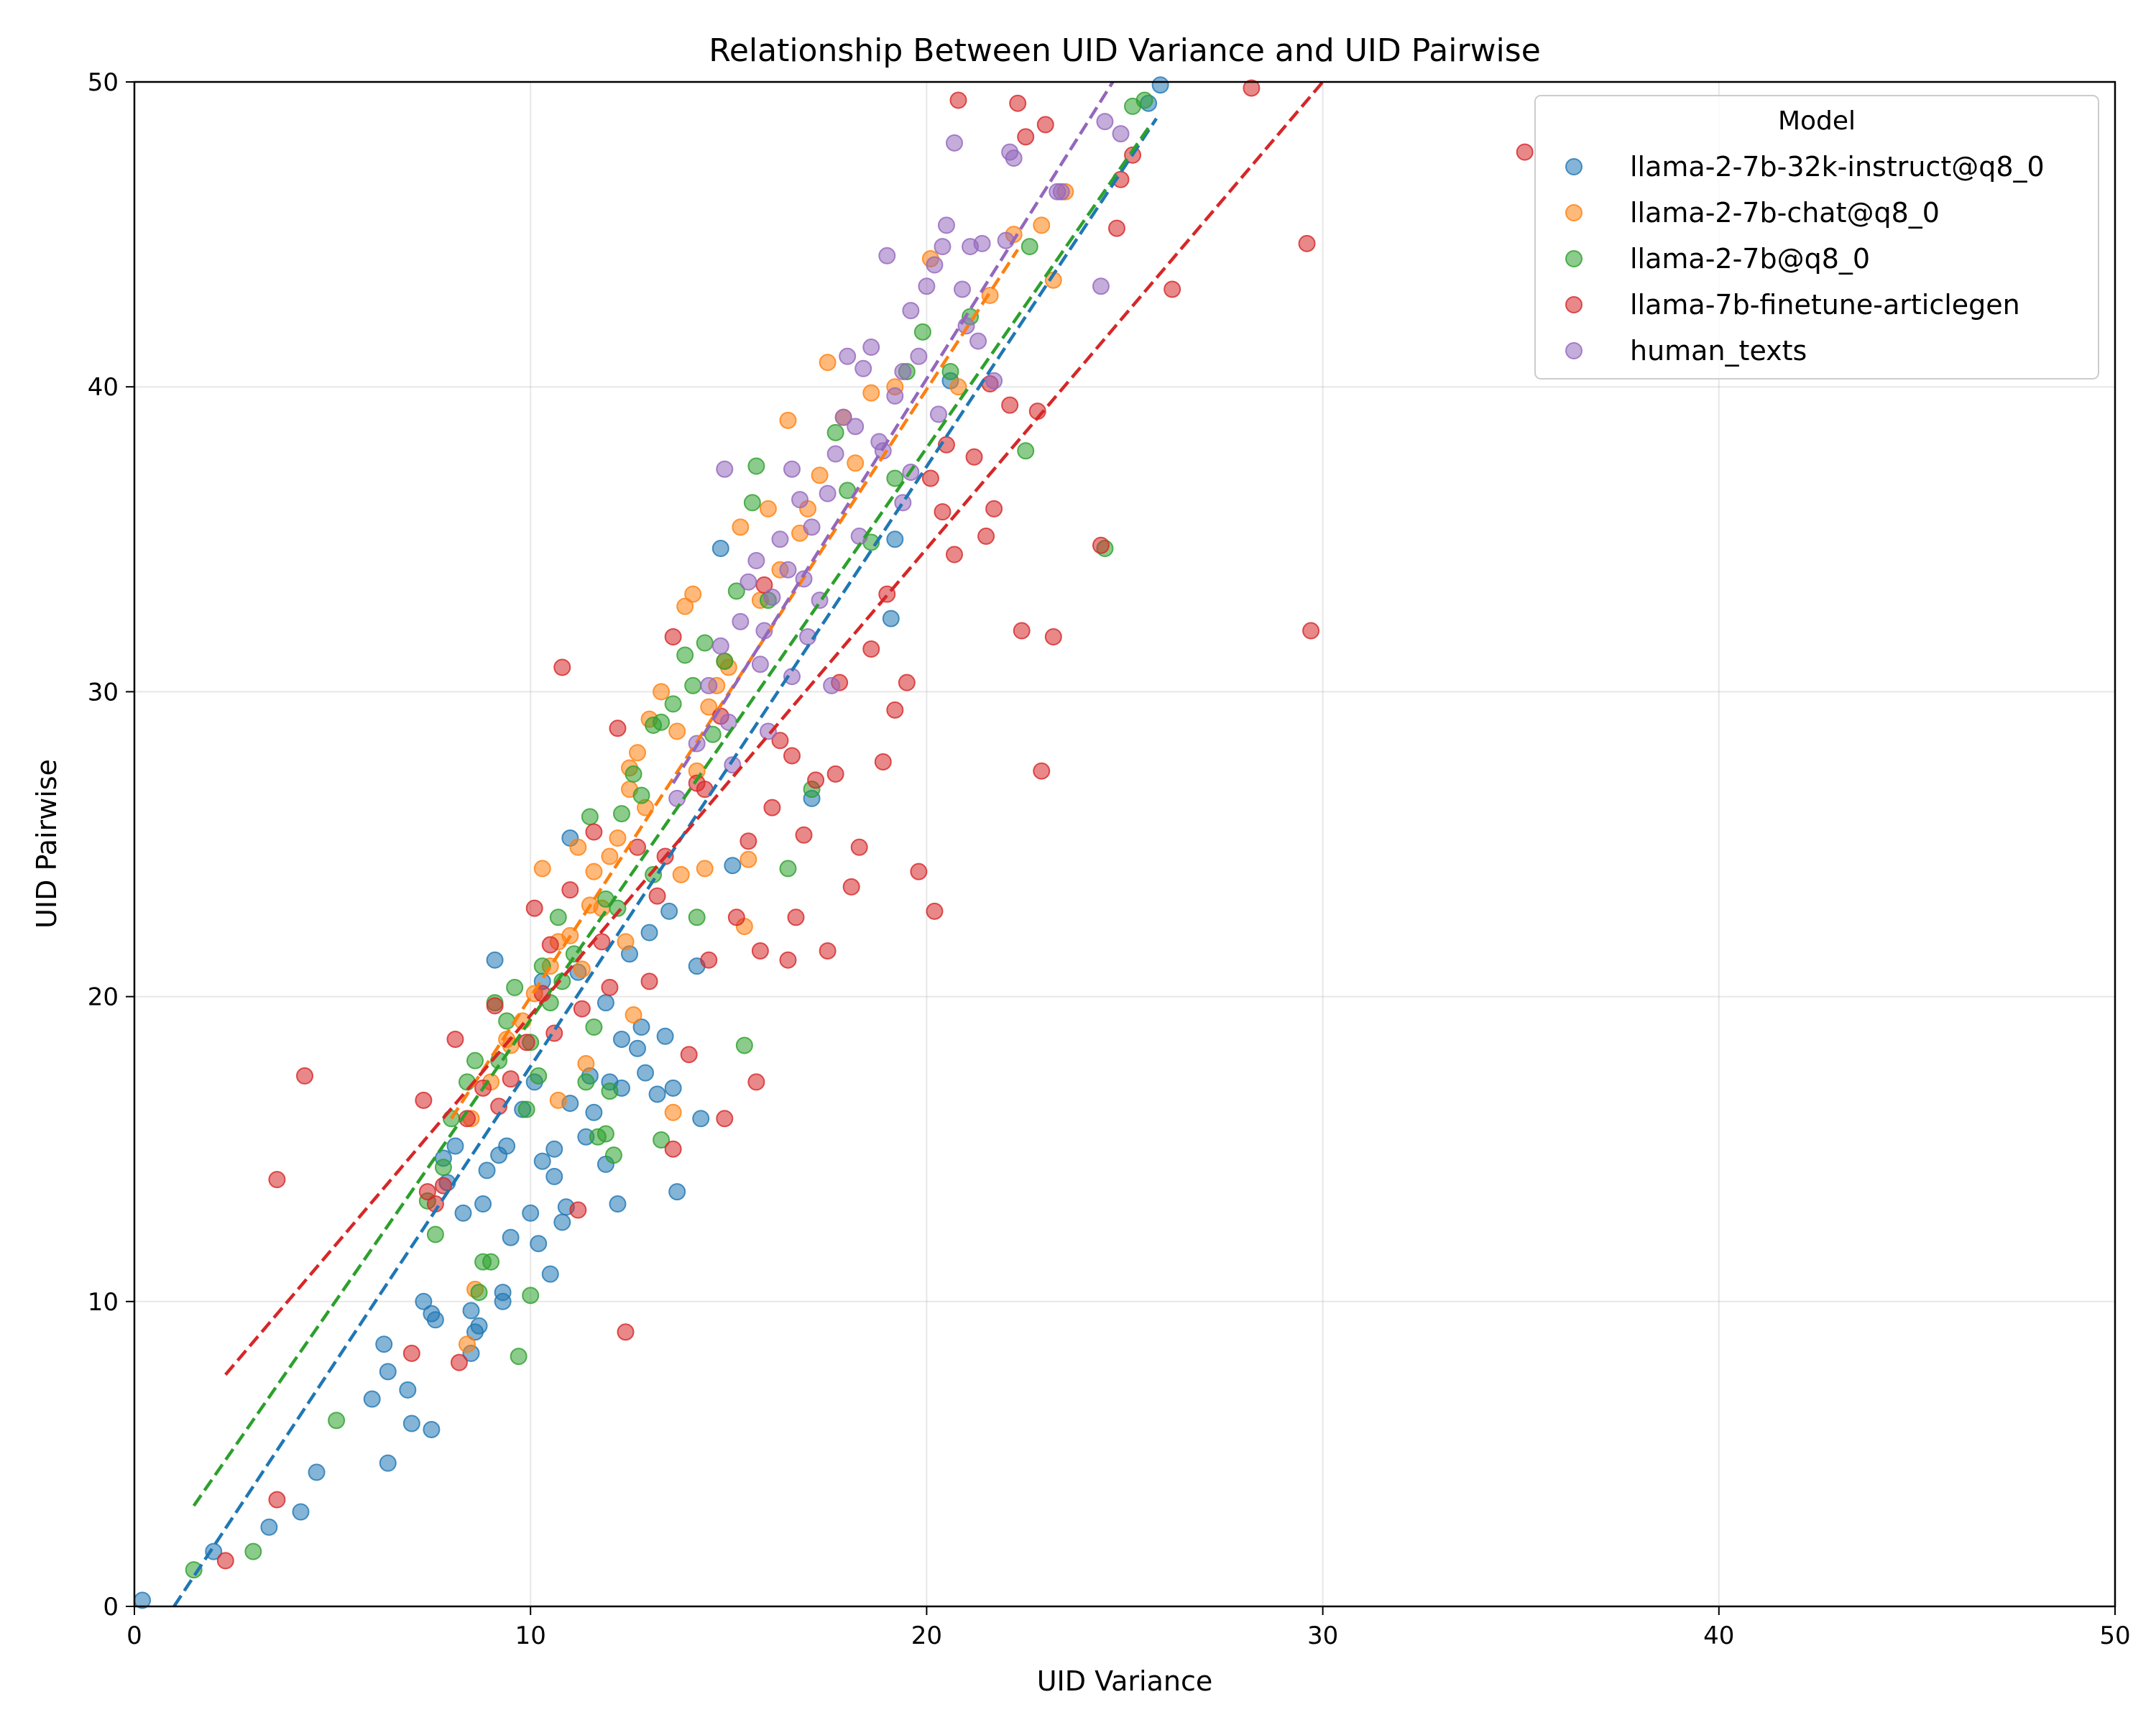  I want to click on legend-title: Model, so click(1817, 121).